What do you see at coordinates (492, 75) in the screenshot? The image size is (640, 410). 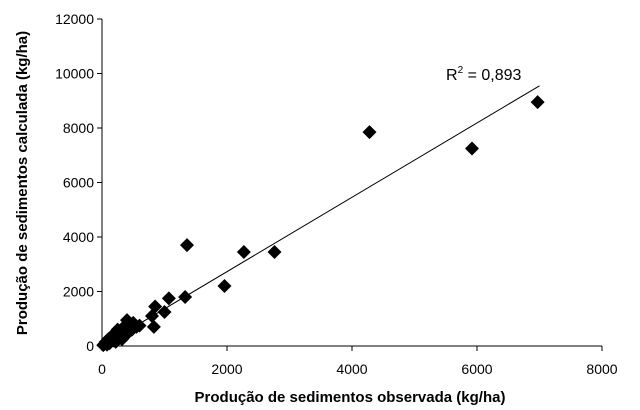 I see `r-squared-value: = 0,893` at bounding box center [492, 75].